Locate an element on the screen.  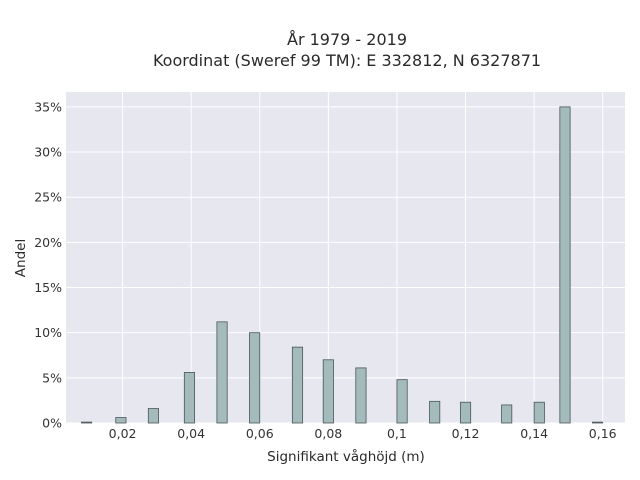
y-axis-title: Andel is located at coordinates (21, 258).